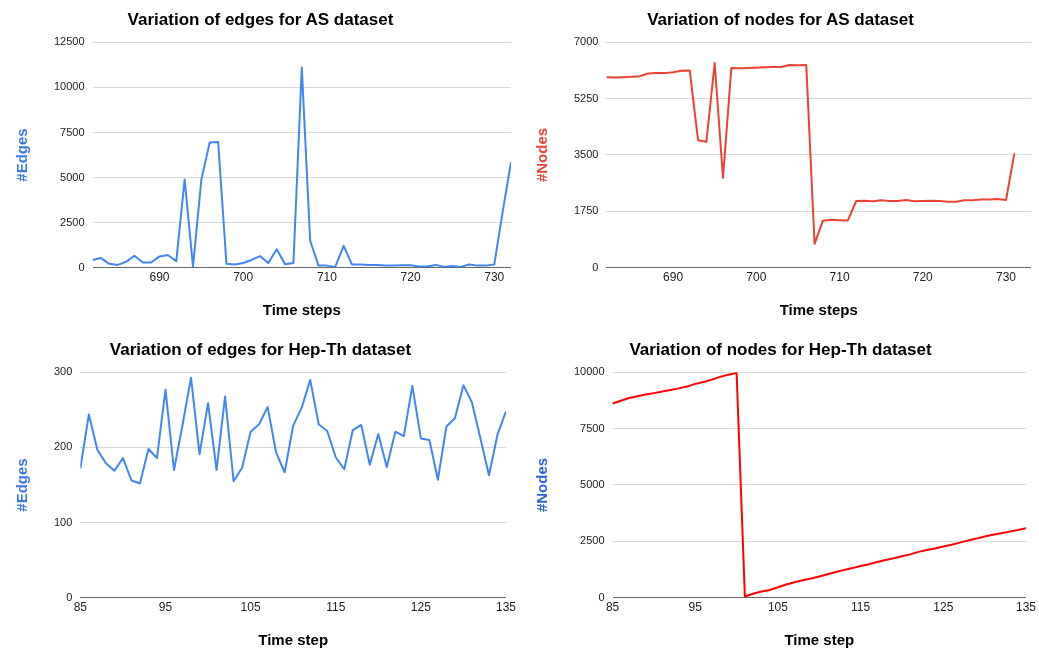 The width and height of the screenshot is (1039, 660). Describe the element at coordinates (586, 97) in the screenshot. I see `y-tick-label: 5250` at that location.